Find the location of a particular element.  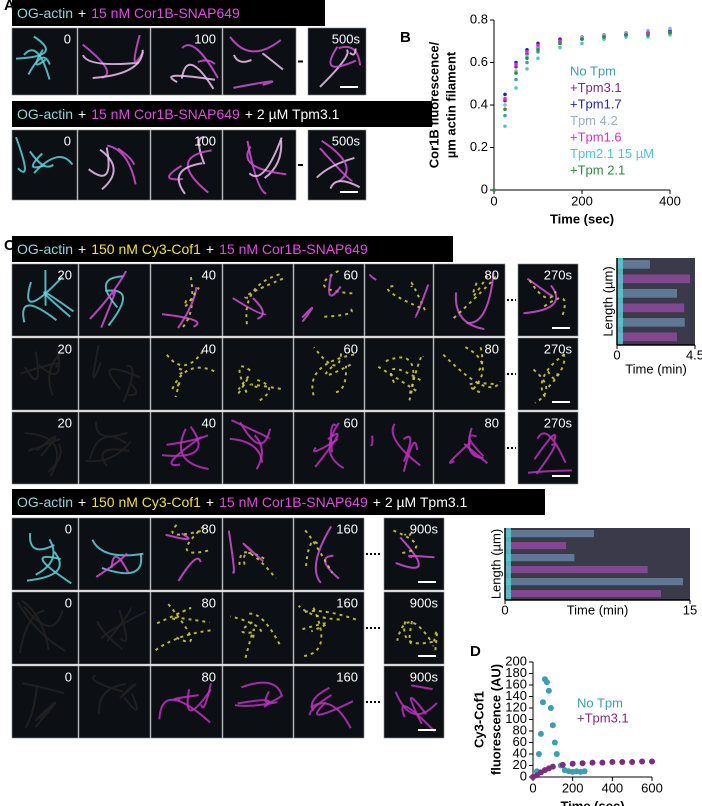

header-segment: 150 nM Cy3-Cof1 is located at coordinates (146, 249).